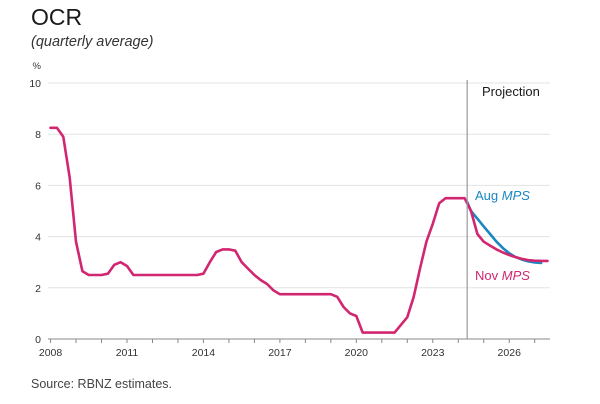 This screenshot has height=404, width=600. What do you see at coordinates (38, 135) in the screenshot?
I see `y-tick-label: 8` at bounding box center [38, 135].